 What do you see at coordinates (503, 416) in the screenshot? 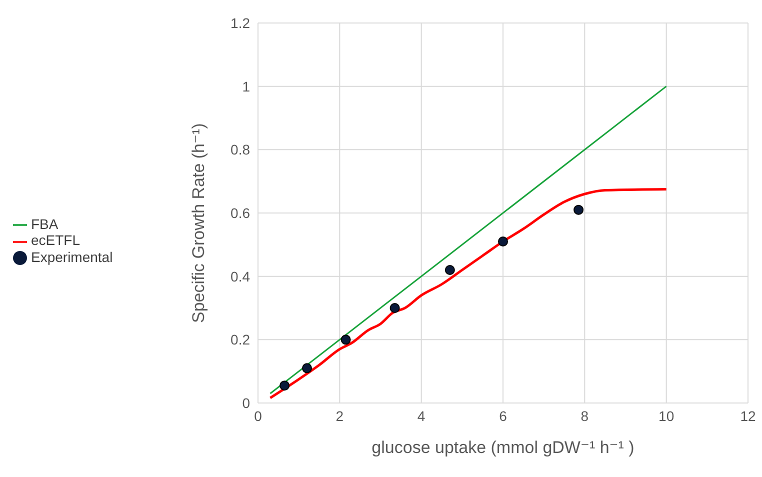
I see `x-tick-label: 6` at bounding box center [503, 416].